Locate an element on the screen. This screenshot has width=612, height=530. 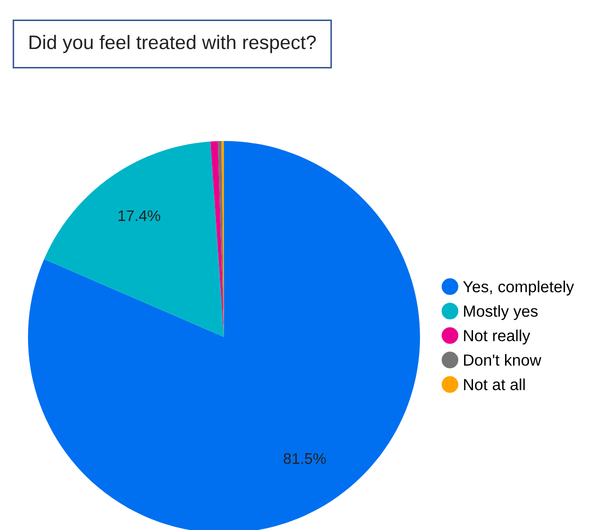
legend-label: Mostly yes is located at coordinates (501, 312).